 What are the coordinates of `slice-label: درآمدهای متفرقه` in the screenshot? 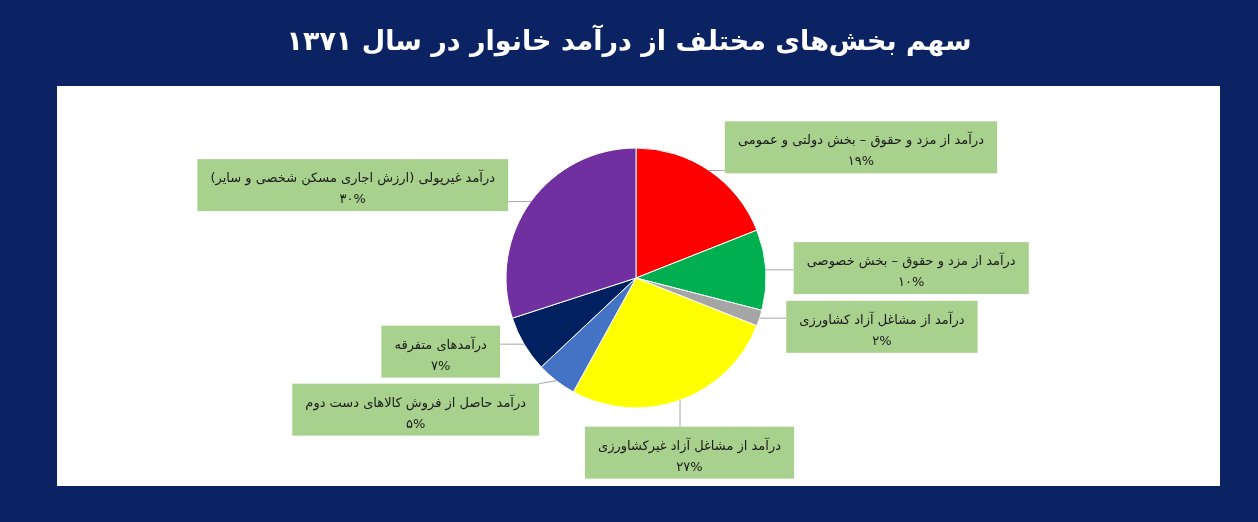 It's located at (441, 344).